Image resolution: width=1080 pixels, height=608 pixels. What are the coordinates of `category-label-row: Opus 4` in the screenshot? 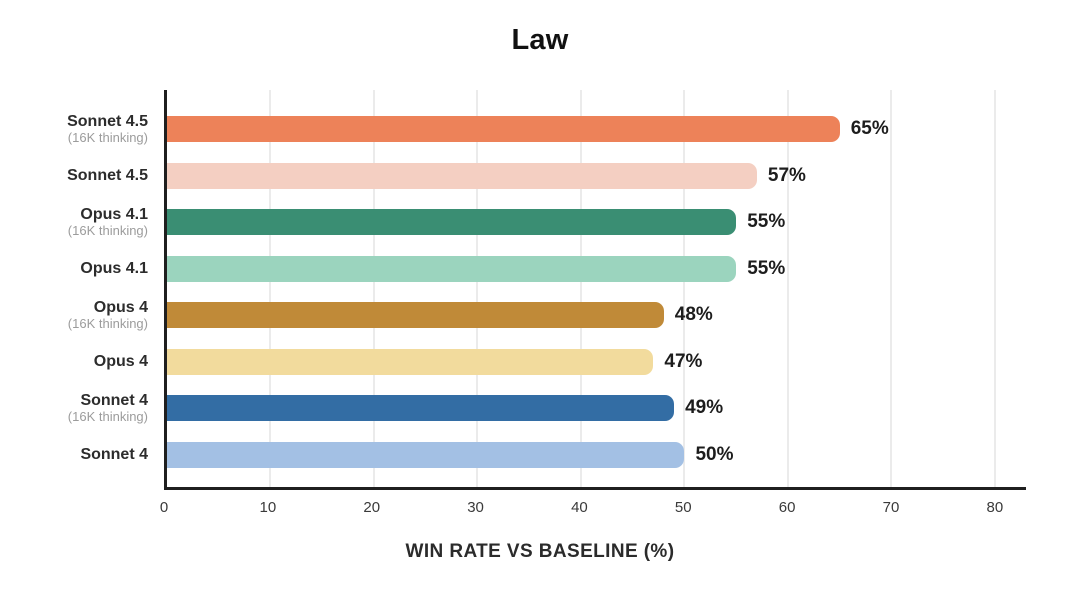 It's located at (74, 362).